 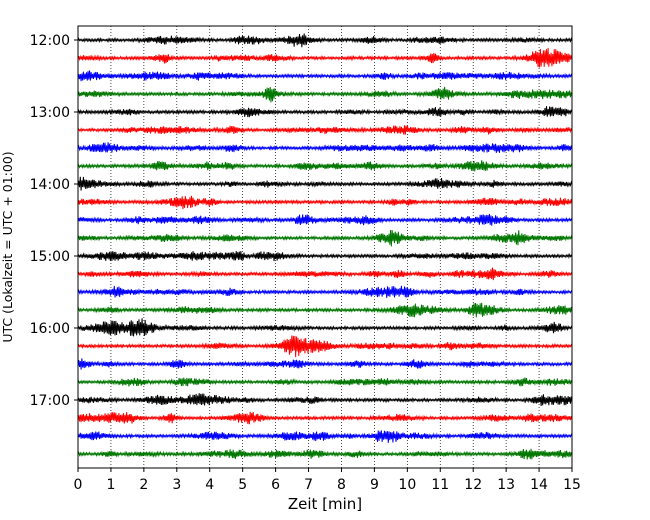 What do you see at coordinates (327, 480) in the screenshot?
I see `x-axis-ticks: 0 1 2 3 4 5 6 7 8 9 10 11 12 13 14 15` at bounding box center [327, 480].